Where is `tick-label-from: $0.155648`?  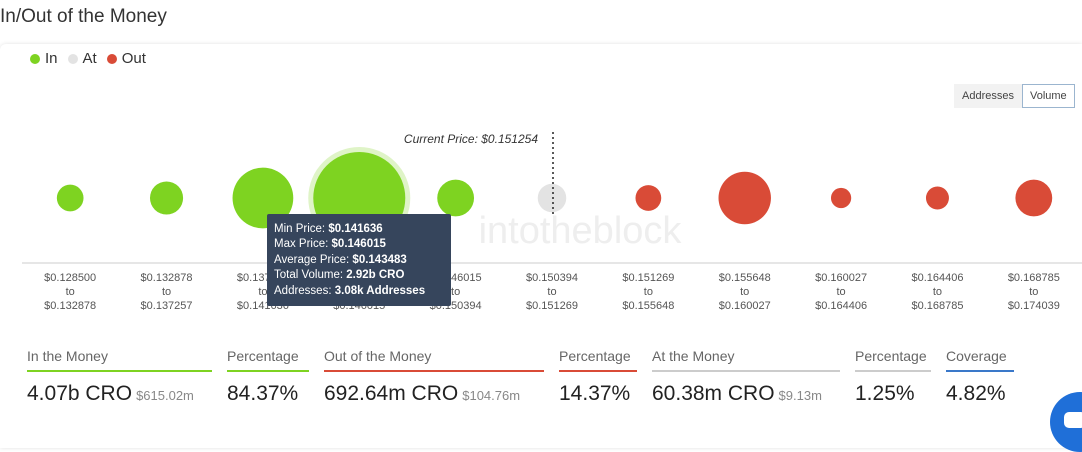 tick-label-from: $0.155648 is located at coordinates (745, 278).